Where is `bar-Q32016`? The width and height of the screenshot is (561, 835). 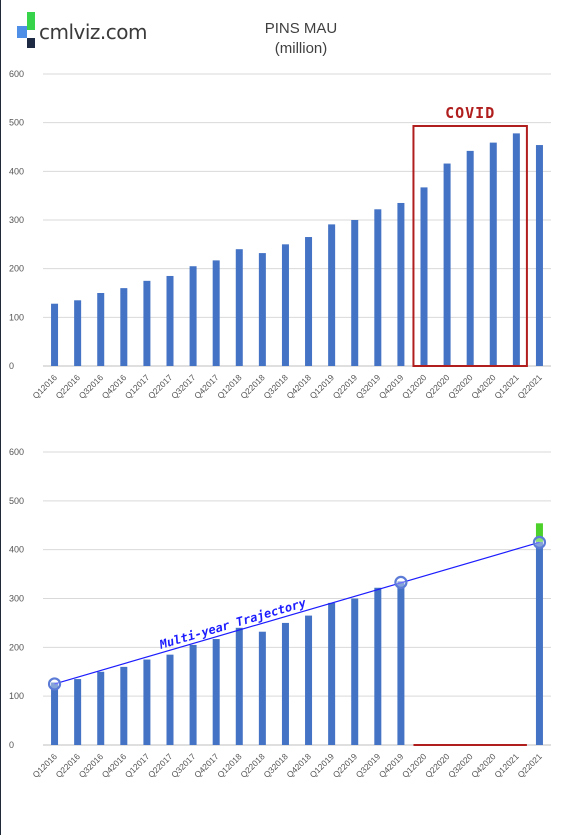 bar-Q32016 is located at coordinates (101, 708).